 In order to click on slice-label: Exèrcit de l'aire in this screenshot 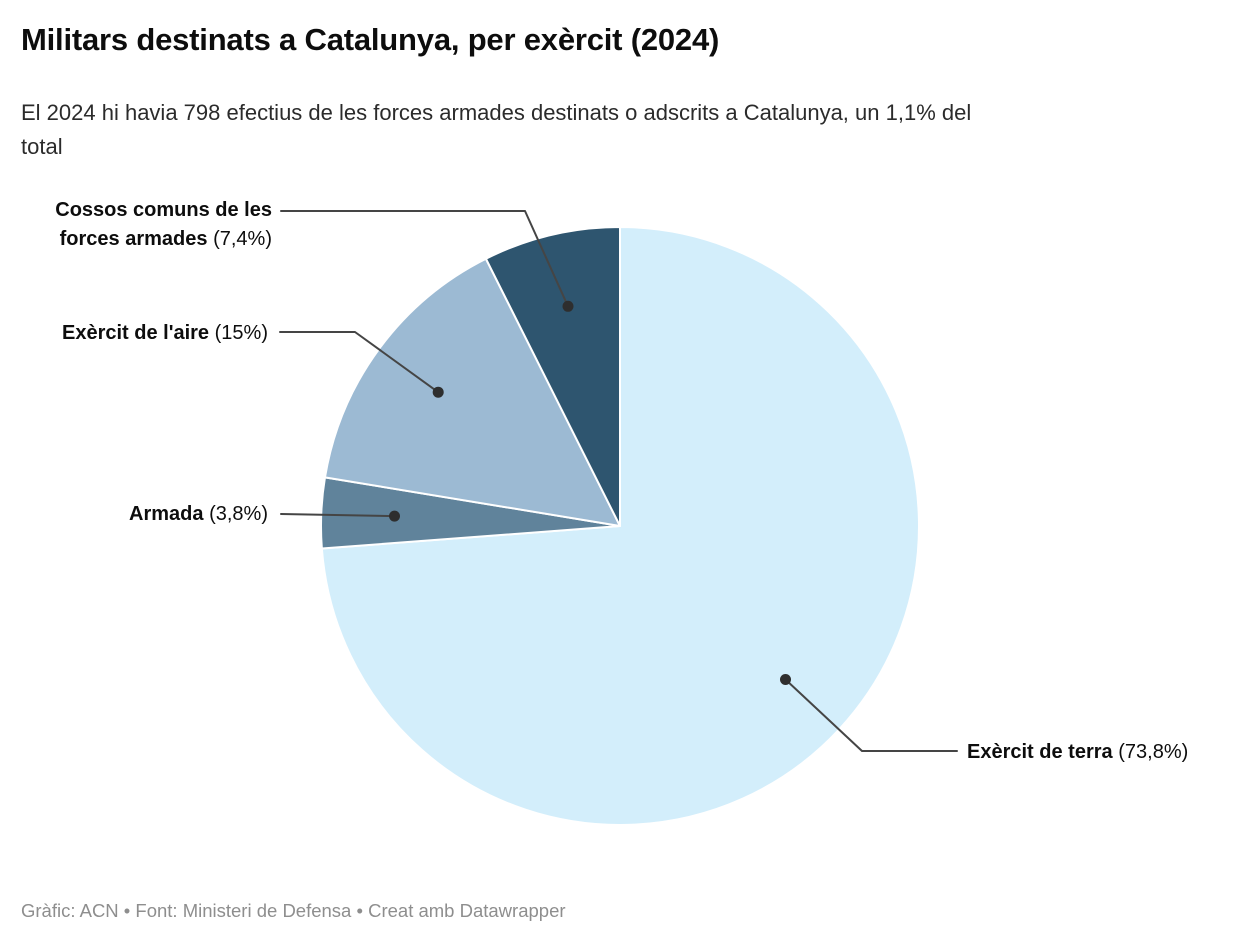, I will do `click(135, 333)`.